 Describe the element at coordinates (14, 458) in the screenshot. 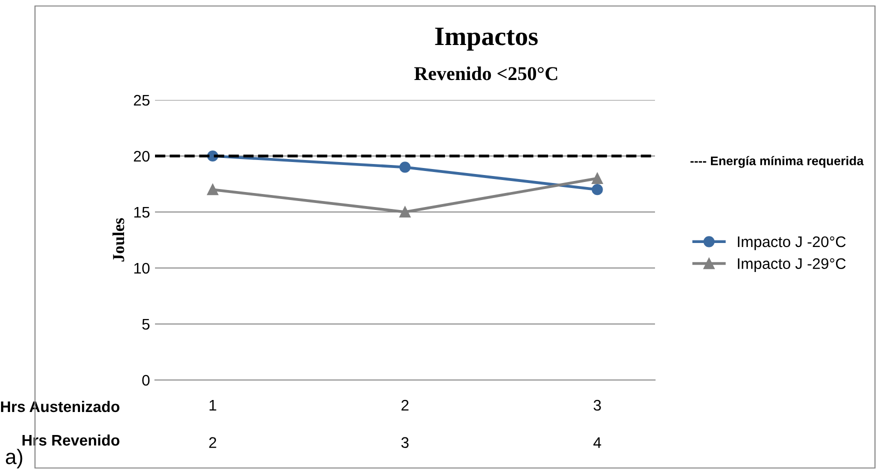

I see `text: a)` at that location.